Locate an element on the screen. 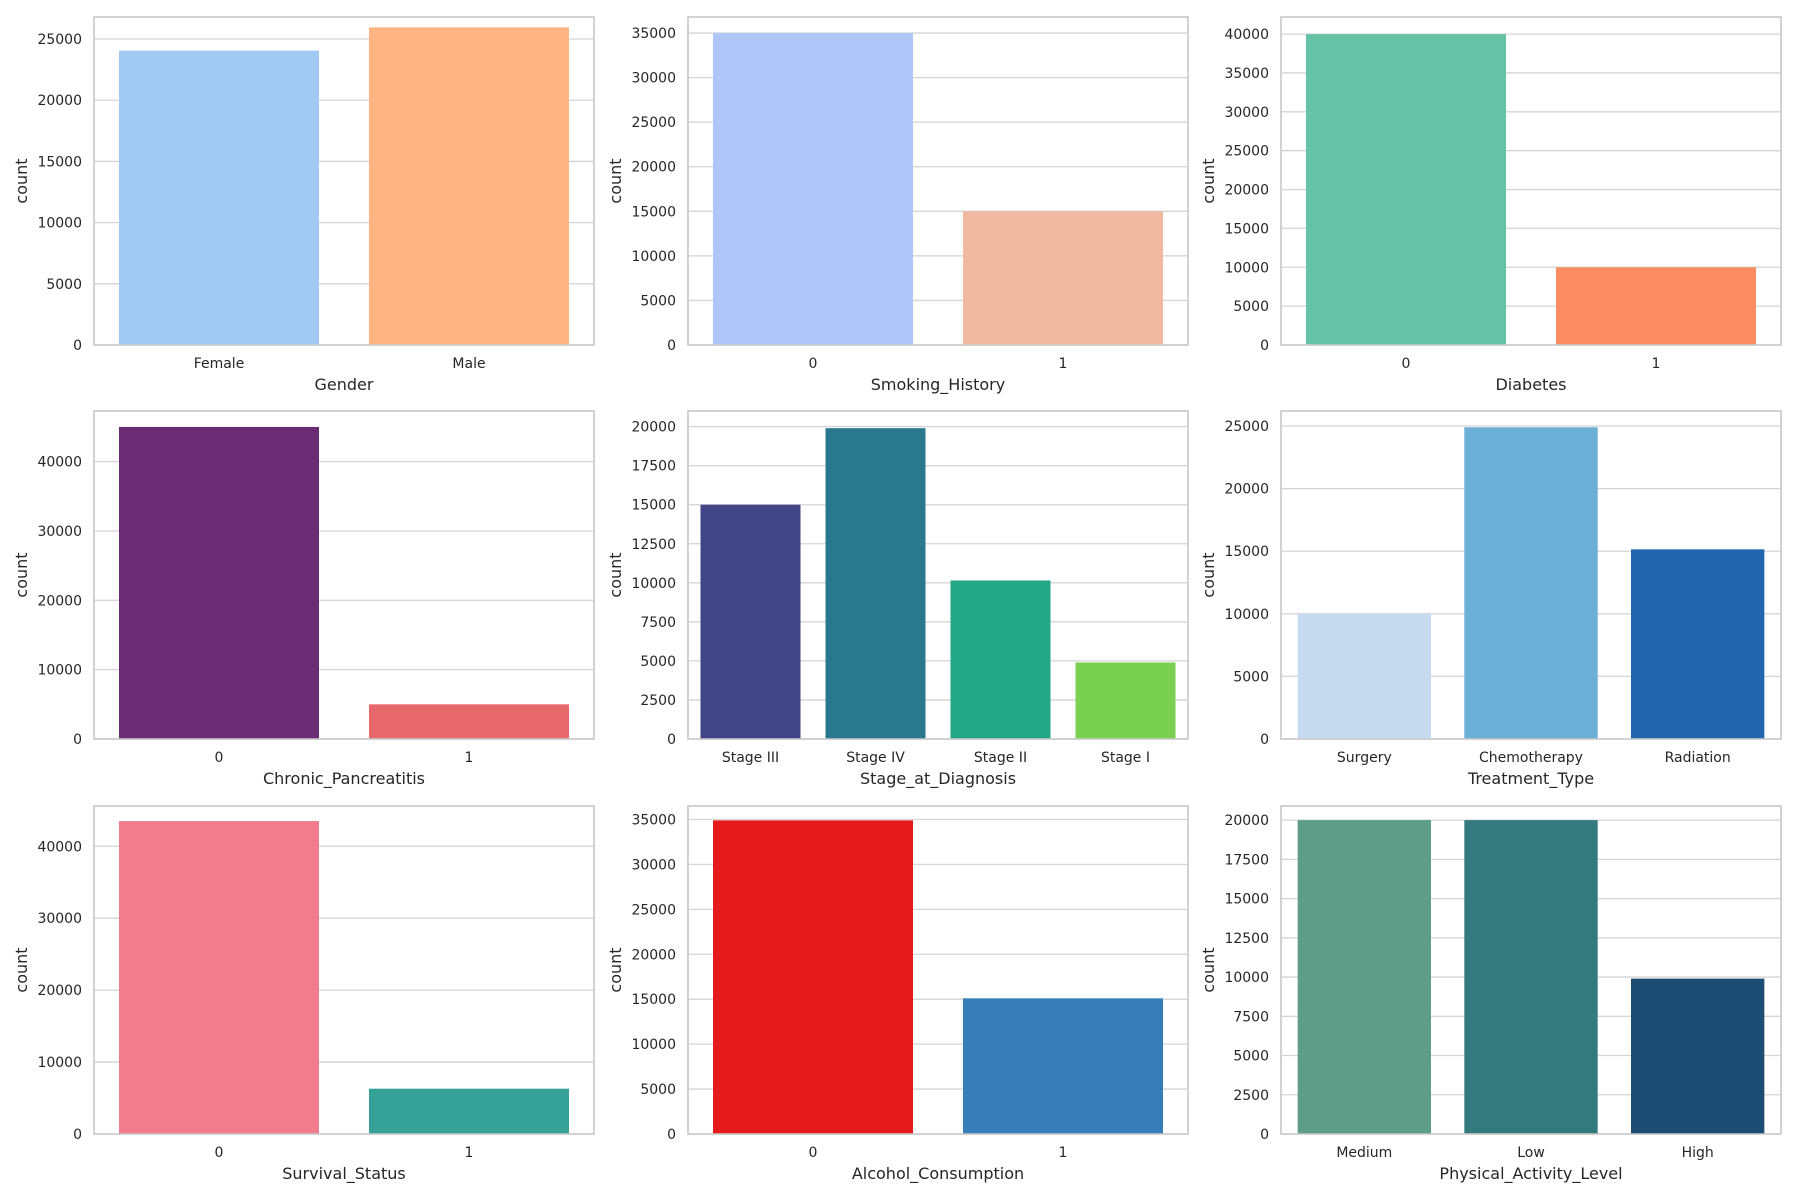  x-tick-label: Stage II is located at coordinates (1000, 758).